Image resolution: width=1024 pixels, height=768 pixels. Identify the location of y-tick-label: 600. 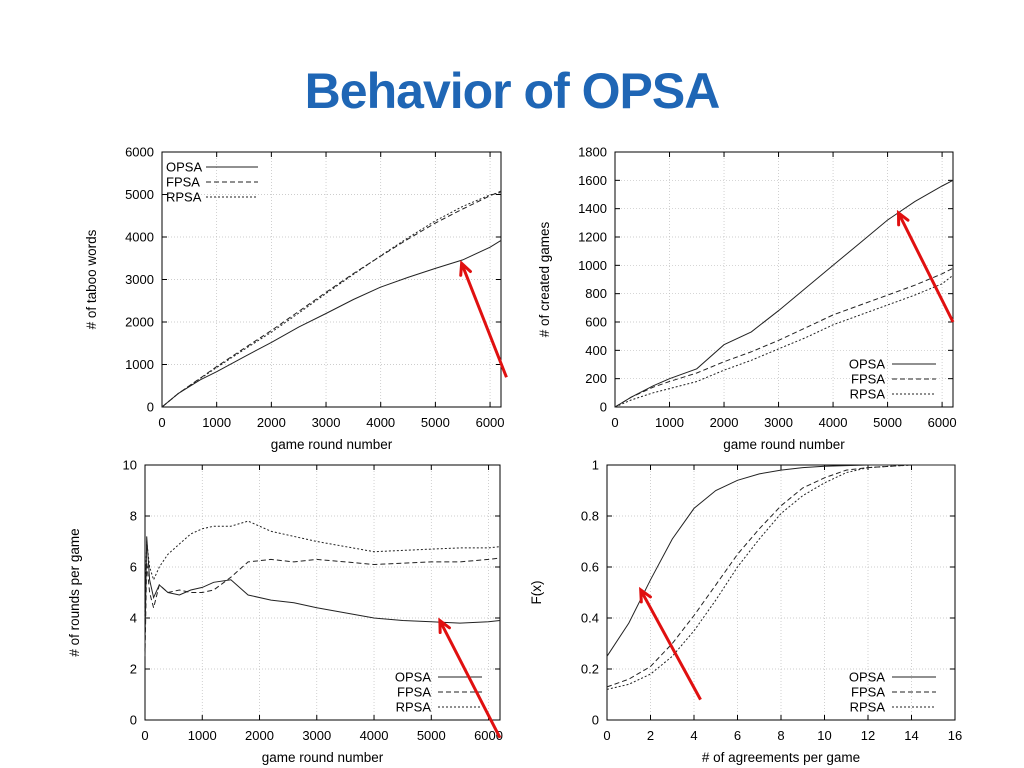
(596, 322).